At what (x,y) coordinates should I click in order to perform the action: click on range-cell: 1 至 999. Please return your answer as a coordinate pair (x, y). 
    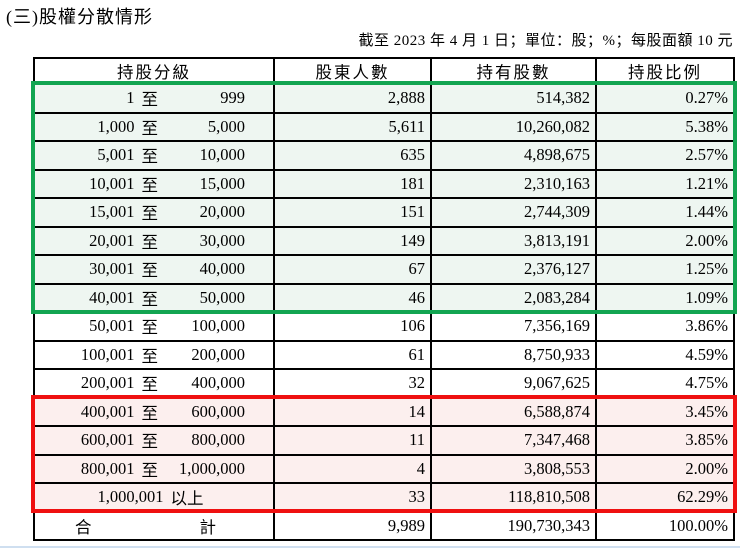
    Looking at the image, I should click on (154, 98).